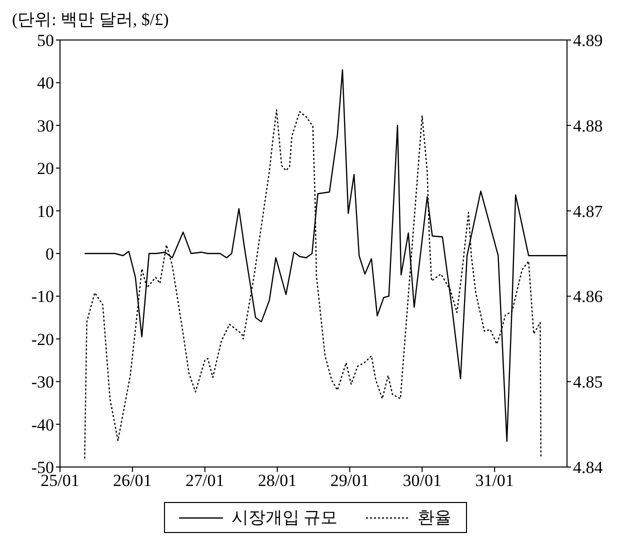  Describe the element at coordinates (42, 296) in the screenshot. I see `y-tick-label: -10` at that location.